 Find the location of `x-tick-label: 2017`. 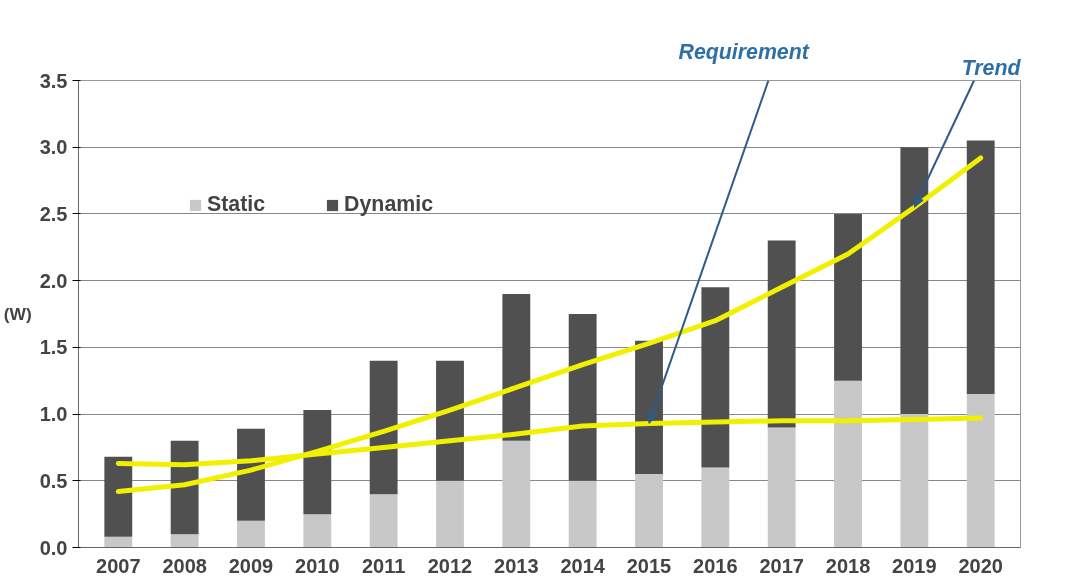

x-tick-label: 2017 is located at coordinates (781, 565).